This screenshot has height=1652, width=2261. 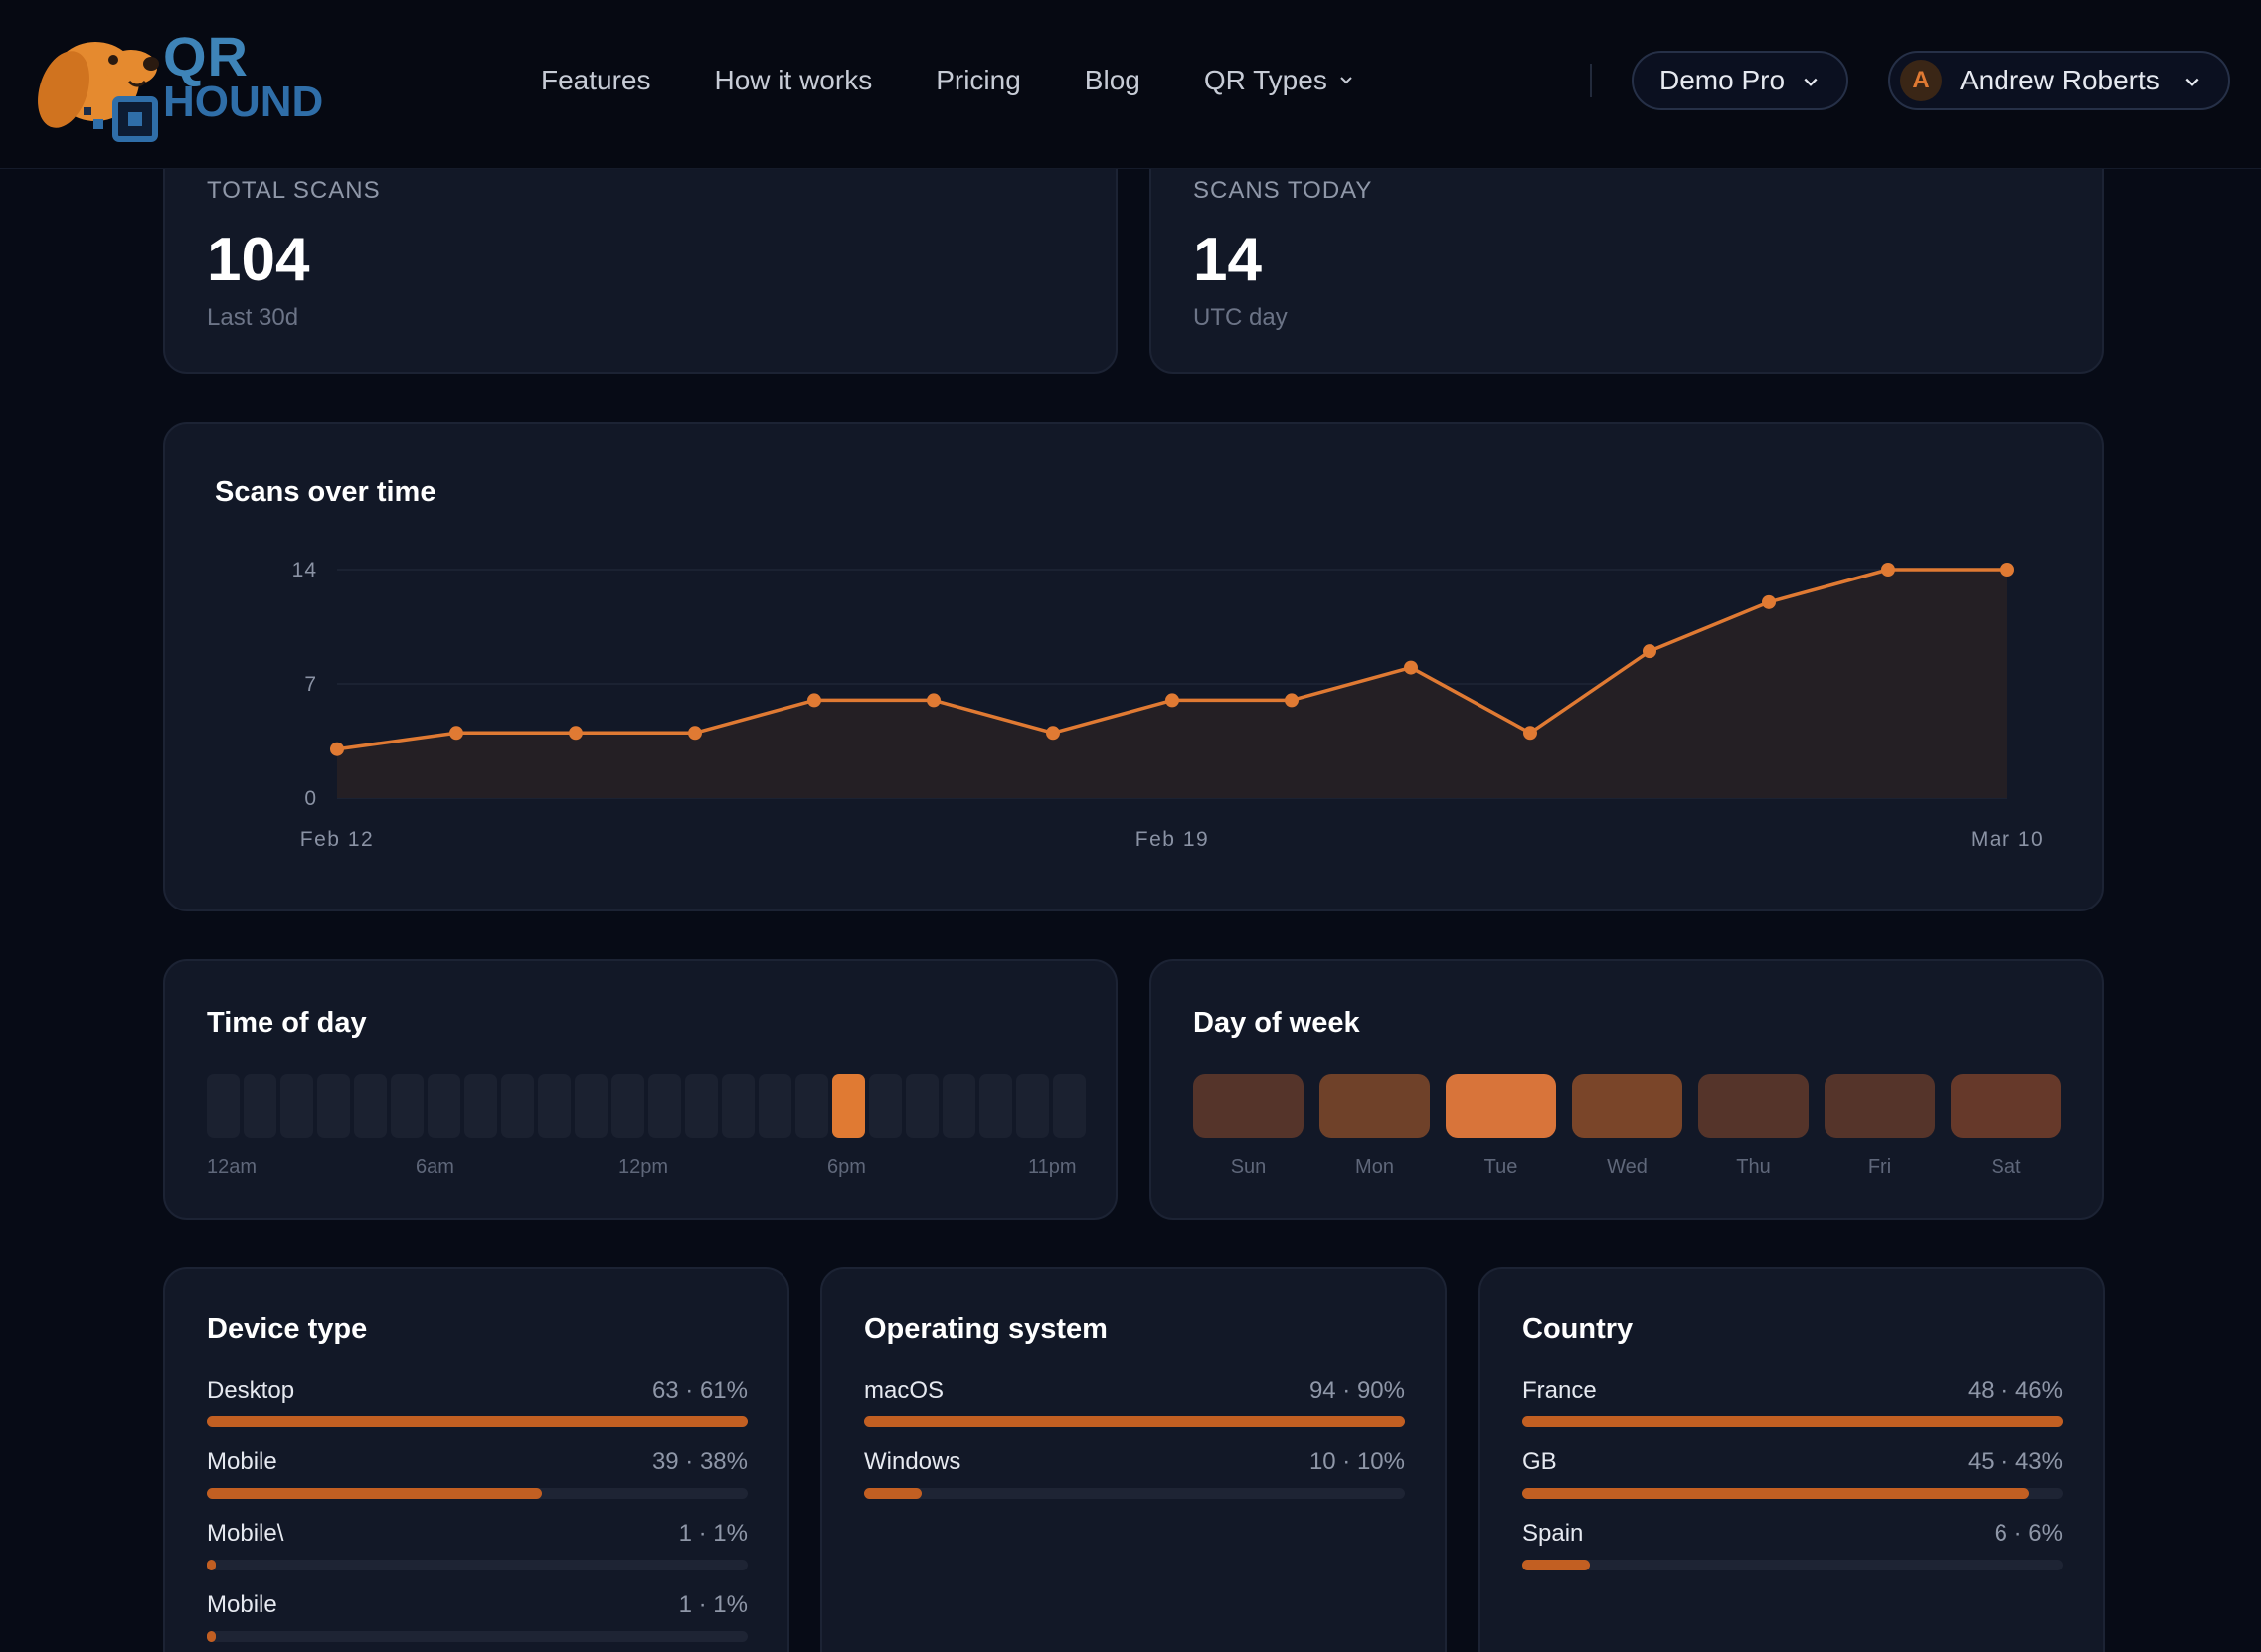 I want to click on logo-text-hound: HOUND, so click(x=243, y=102).